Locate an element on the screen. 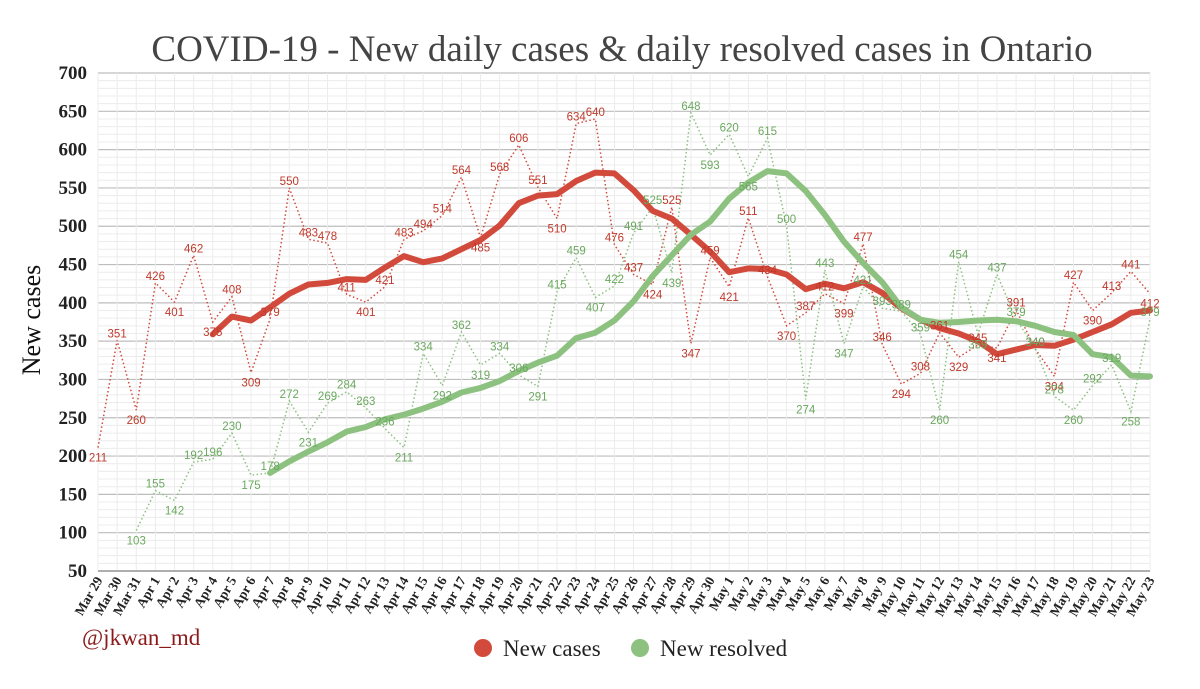  data-label: 351 is located at coordinates (117, 334).